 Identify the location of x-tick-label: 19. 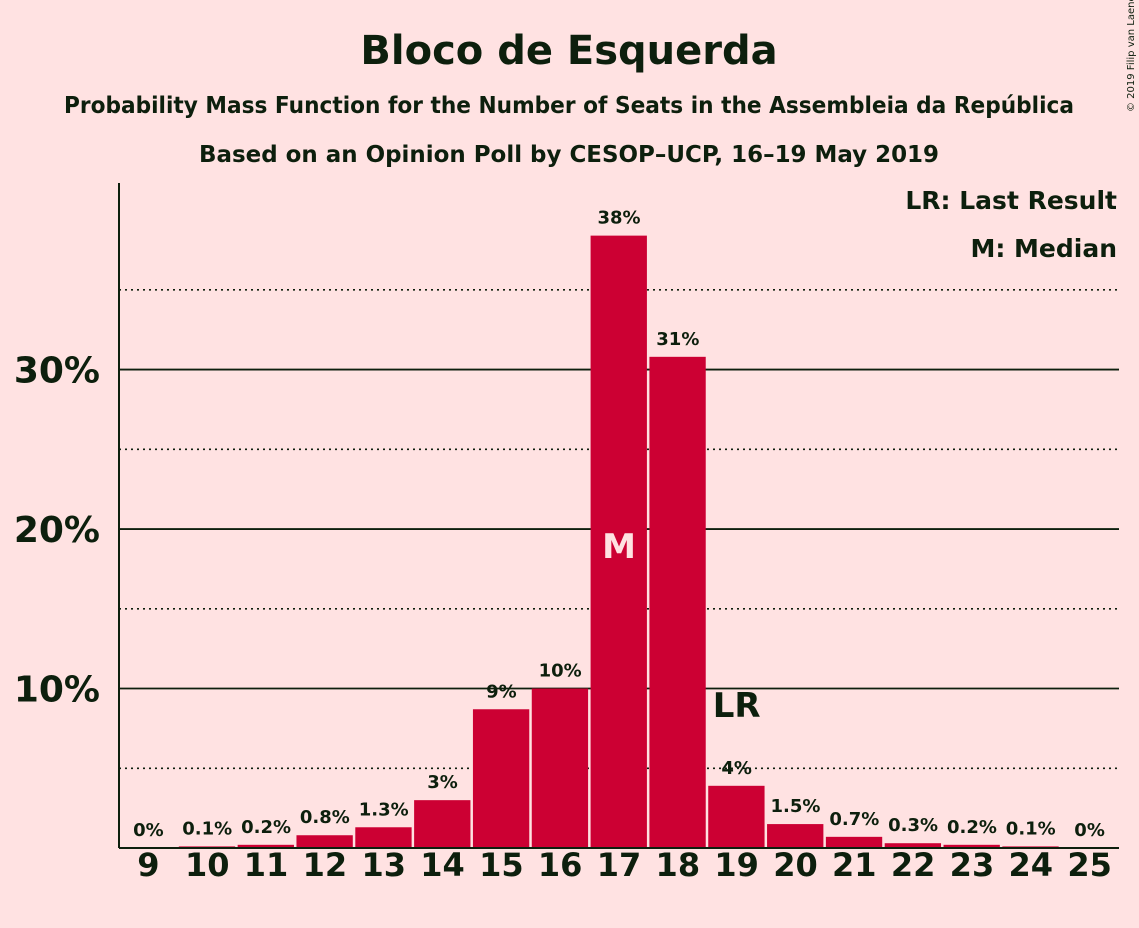
(736, 865).